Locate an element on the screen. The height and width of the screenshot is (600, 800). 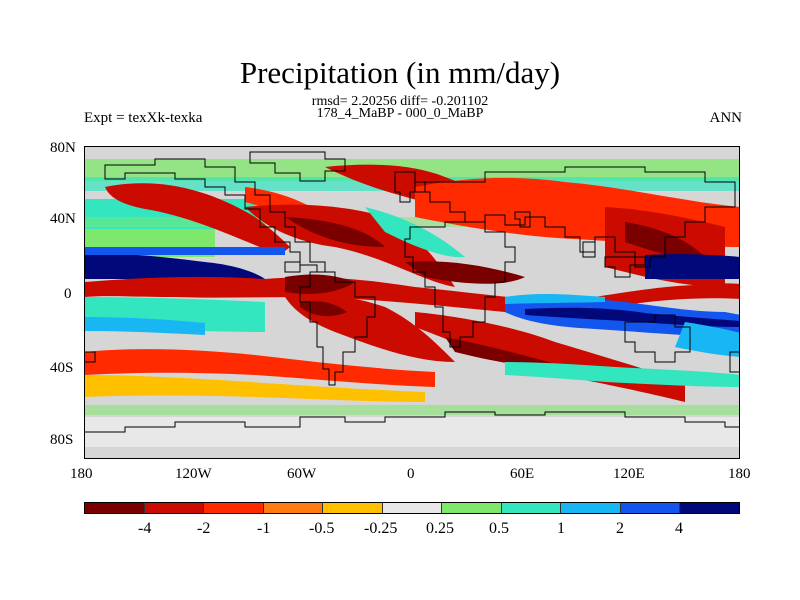
colorbar-label: -4 is located at coordinates (145, 528).